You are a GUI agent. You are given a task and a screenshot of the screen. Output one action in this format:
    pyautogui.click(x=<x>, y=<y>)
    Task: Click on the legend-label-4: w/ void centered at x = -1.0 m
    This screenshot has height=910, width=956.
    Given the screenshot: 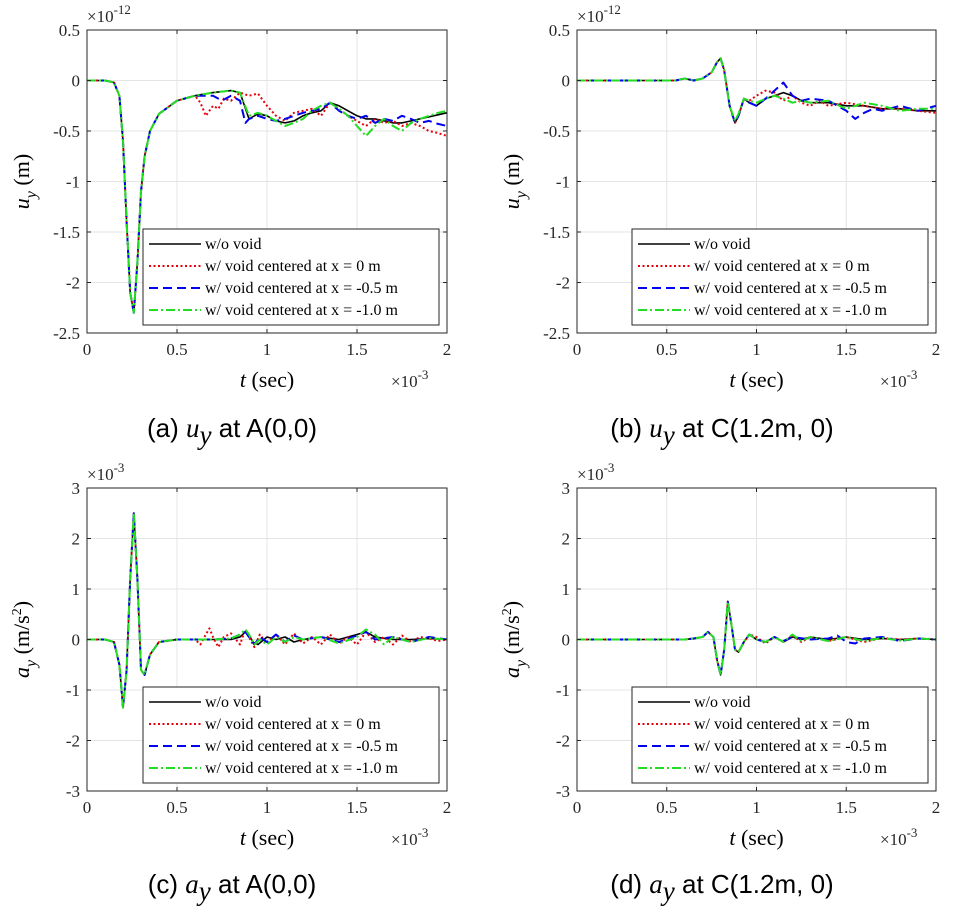 What is the action you would take?
    pyautogui.click(x=302, y=310)
    